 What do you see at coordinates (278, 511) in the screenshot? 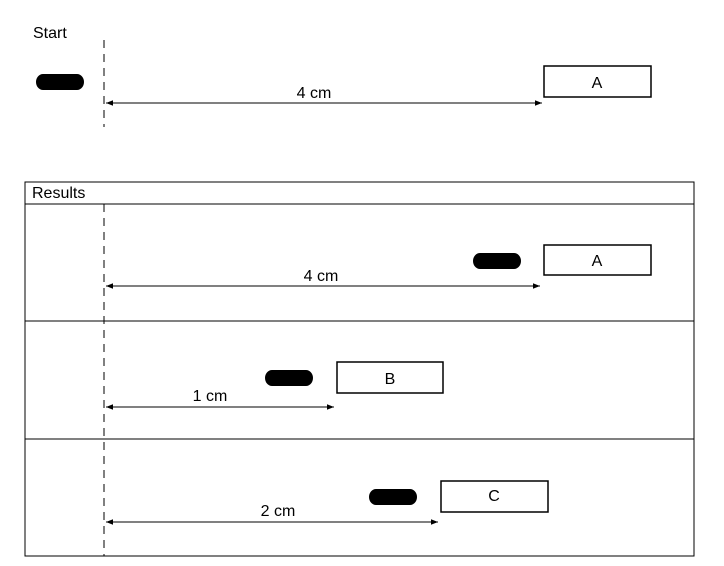
I see `distance-label: 2 cm` at bounding box center [278, 511].